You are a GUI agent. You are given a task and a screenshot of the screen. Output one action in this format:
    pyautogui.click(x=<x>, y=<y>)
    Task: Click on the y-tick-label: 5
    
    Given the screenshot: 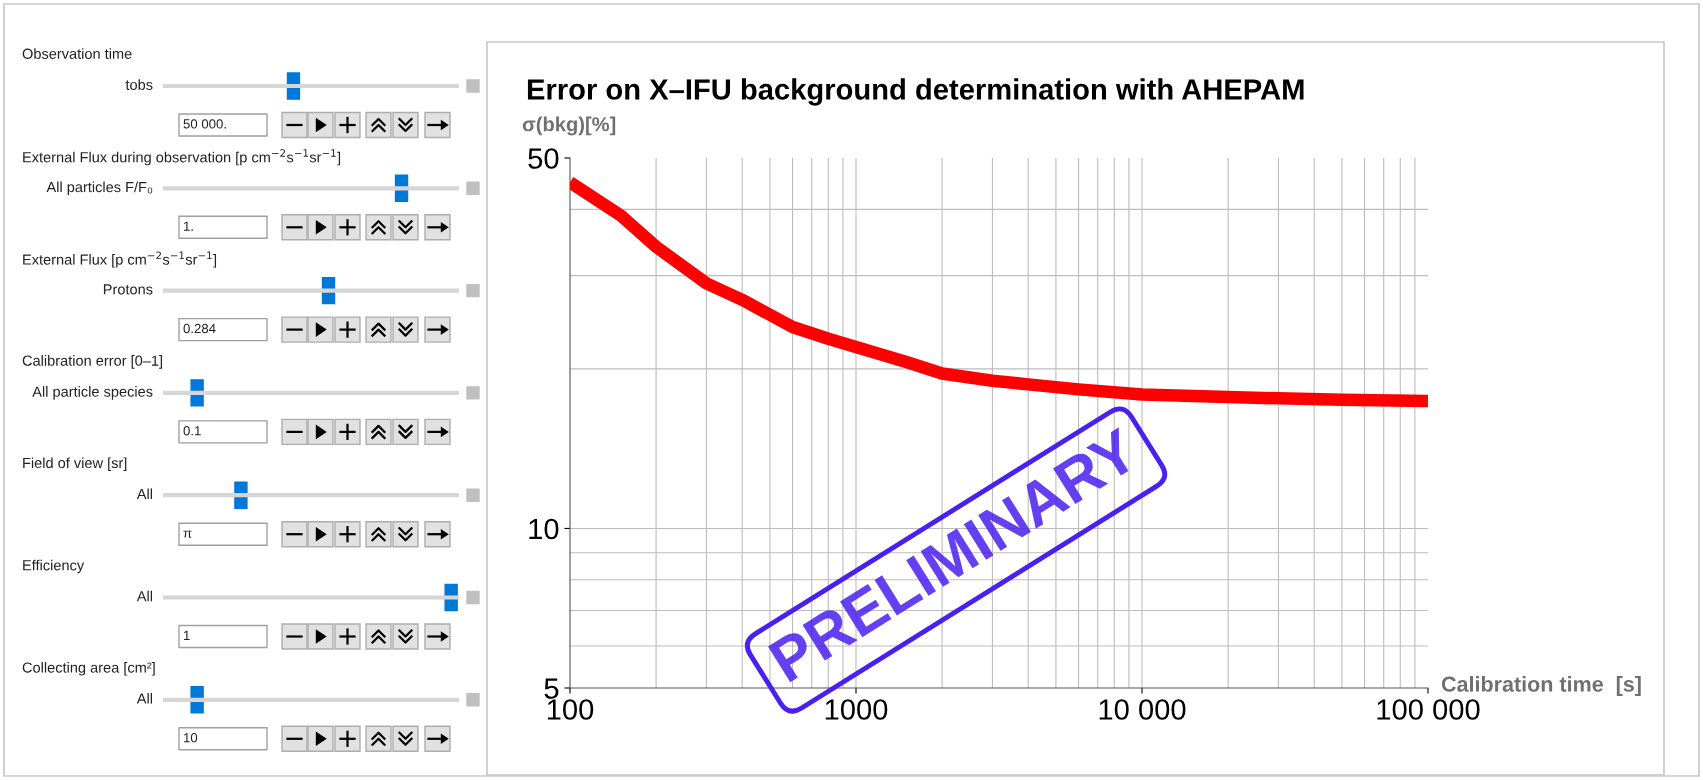 What is the action you would take?
    pyautogui.click(x=551, y=688)
    